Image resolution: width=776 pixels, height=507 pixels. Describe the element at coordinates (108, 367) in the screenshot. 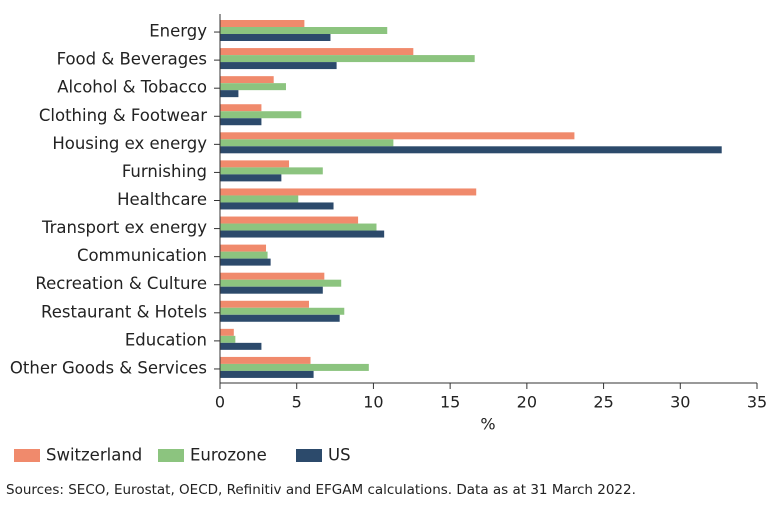

I see `y-tick-label: Other Goods & Services` at that location.